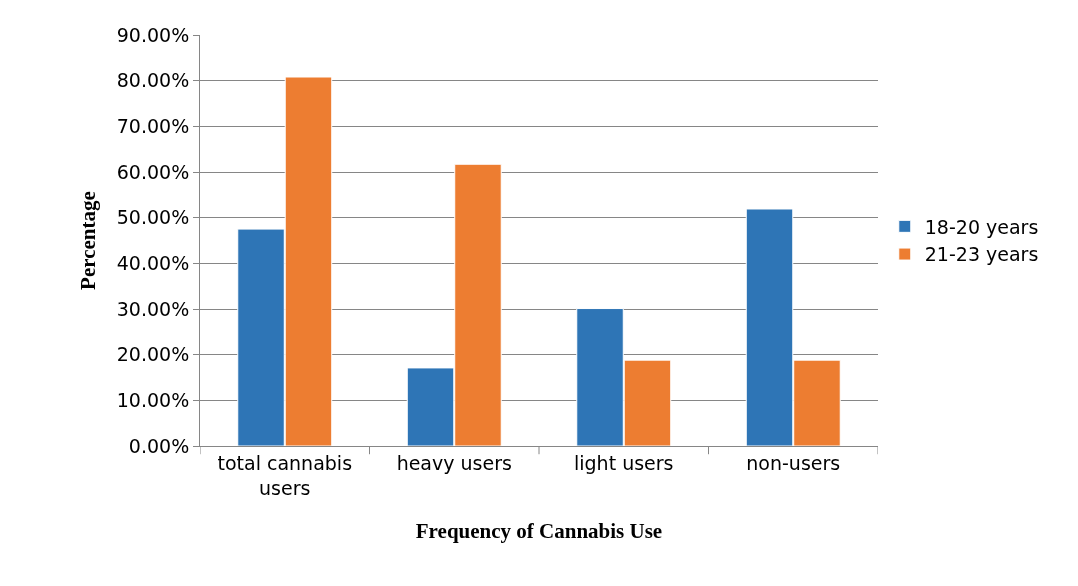  Describe the element at coordinates (981, 254) in the screenshot. I see `legend-label: 21-23 years` at that location.